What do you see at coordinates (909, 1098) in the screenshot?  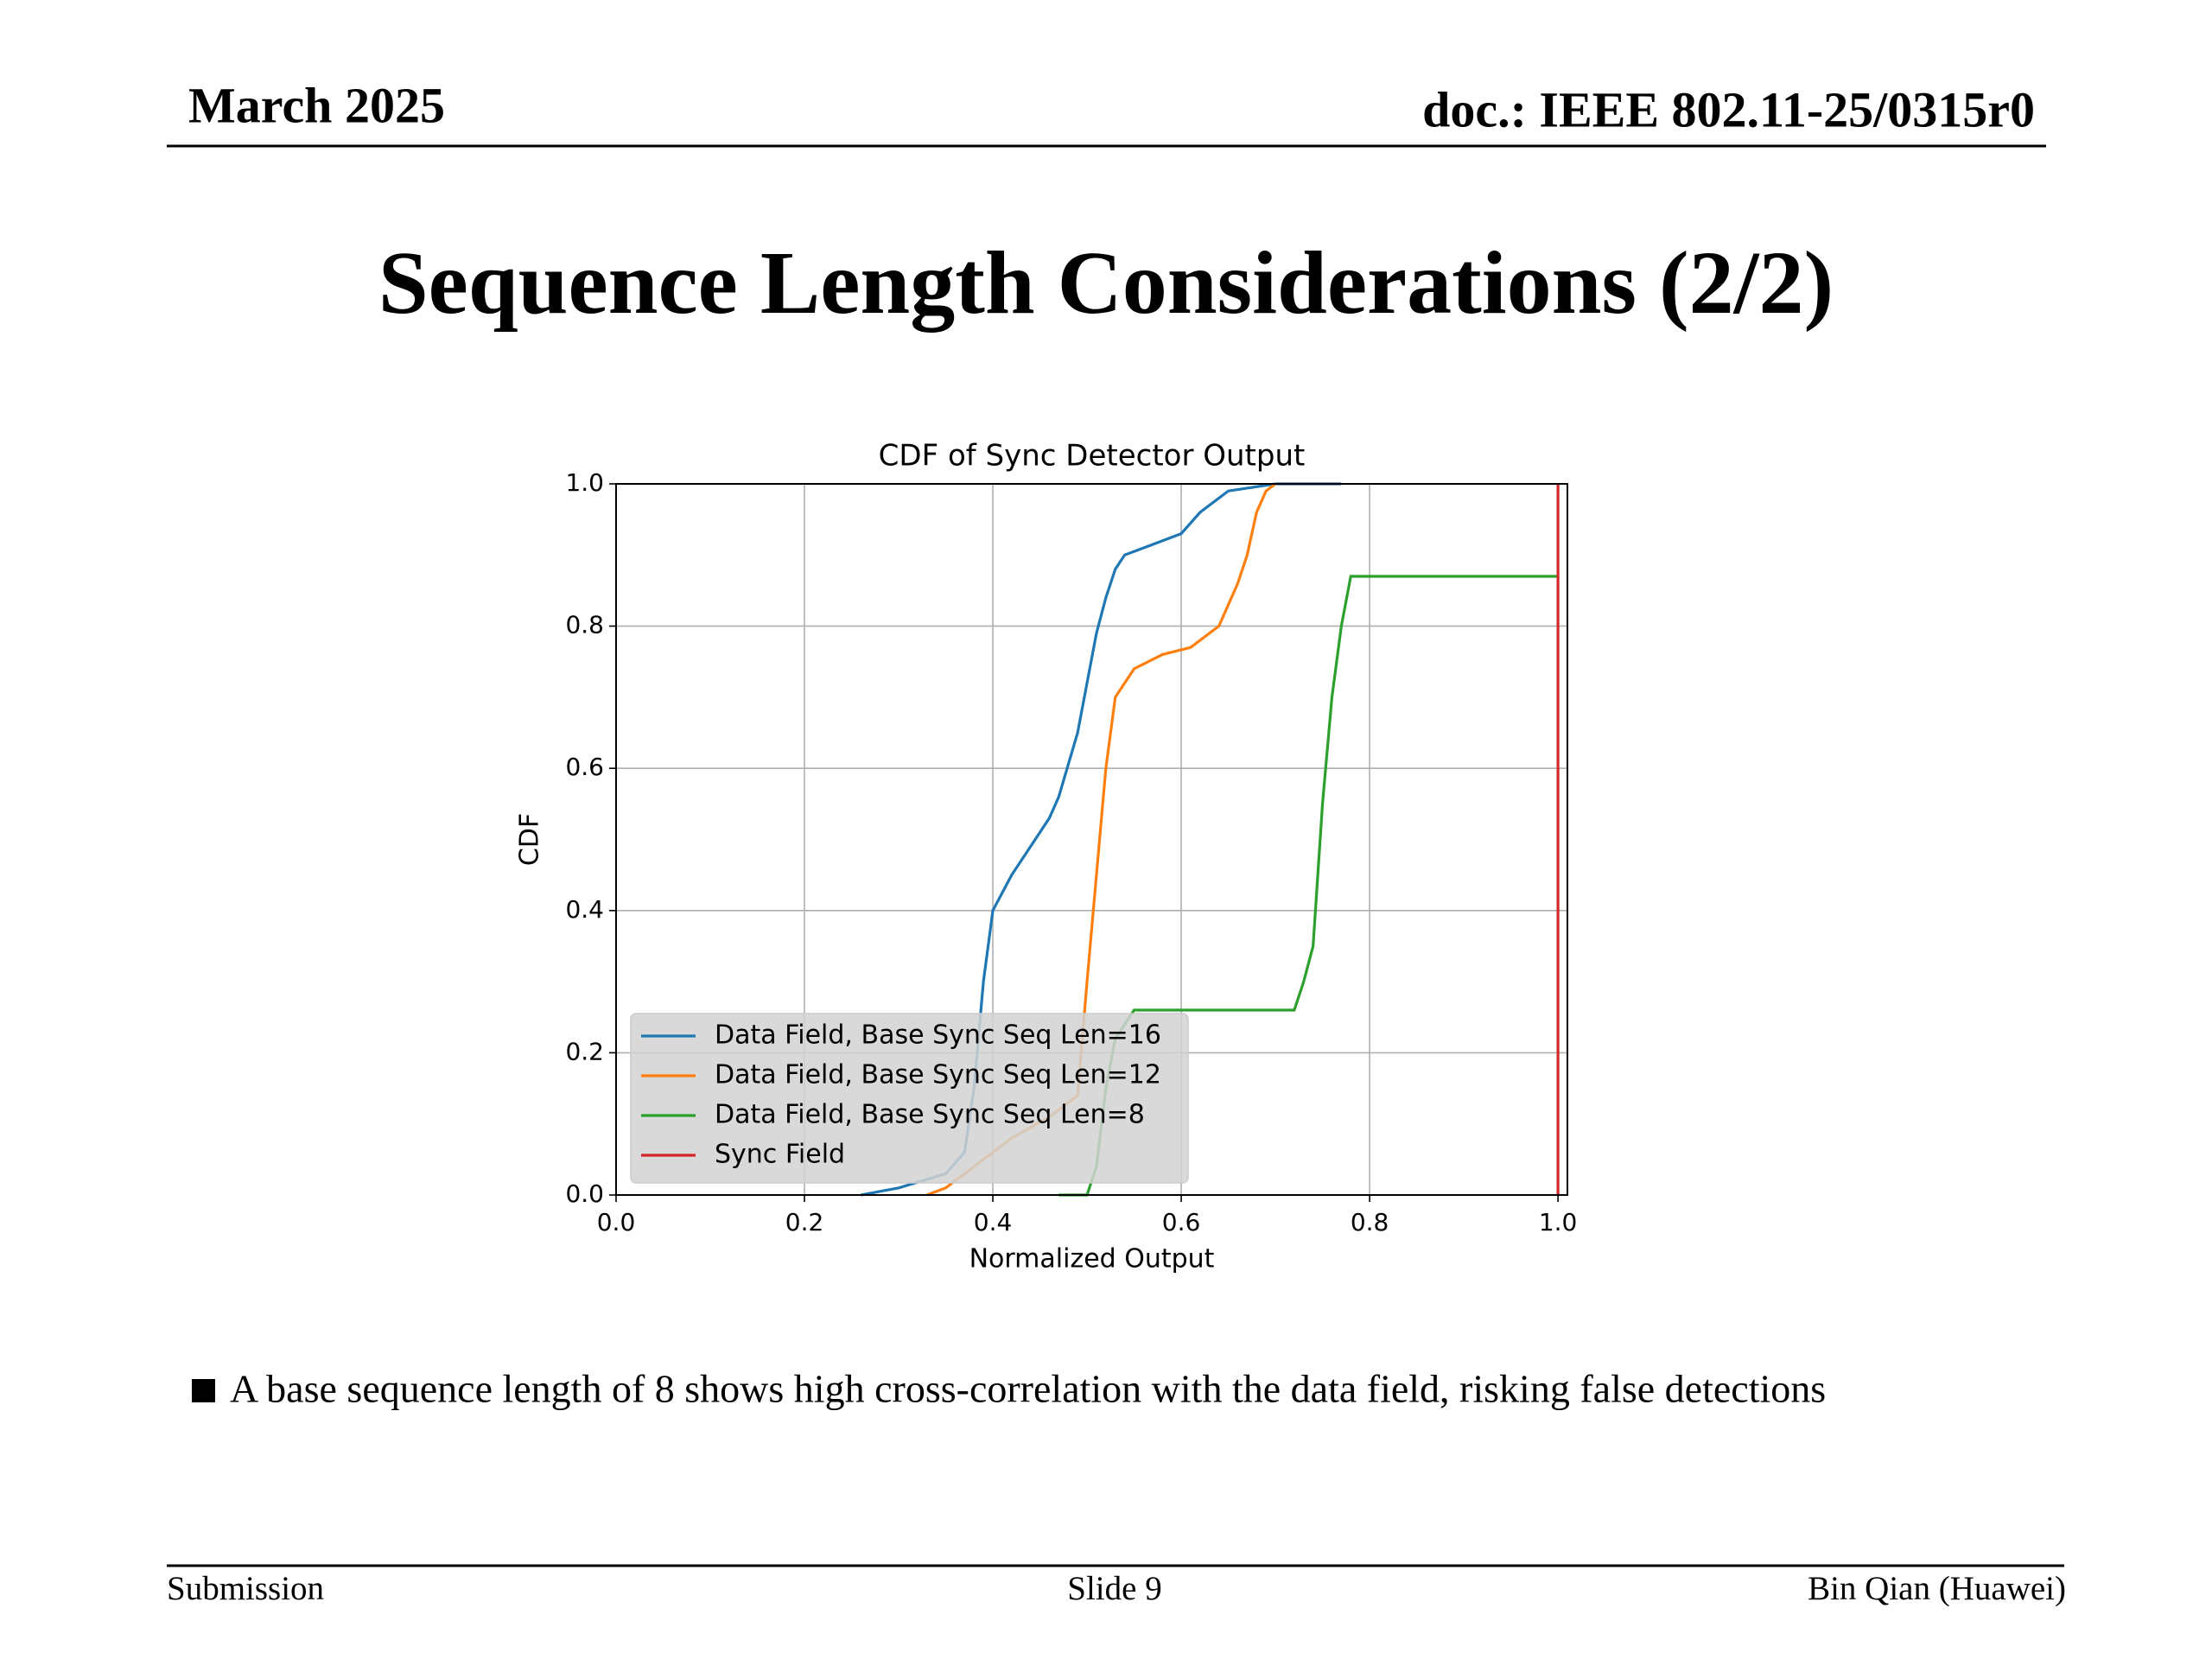 I see `legend-box` at bounding box center [909, 1098].